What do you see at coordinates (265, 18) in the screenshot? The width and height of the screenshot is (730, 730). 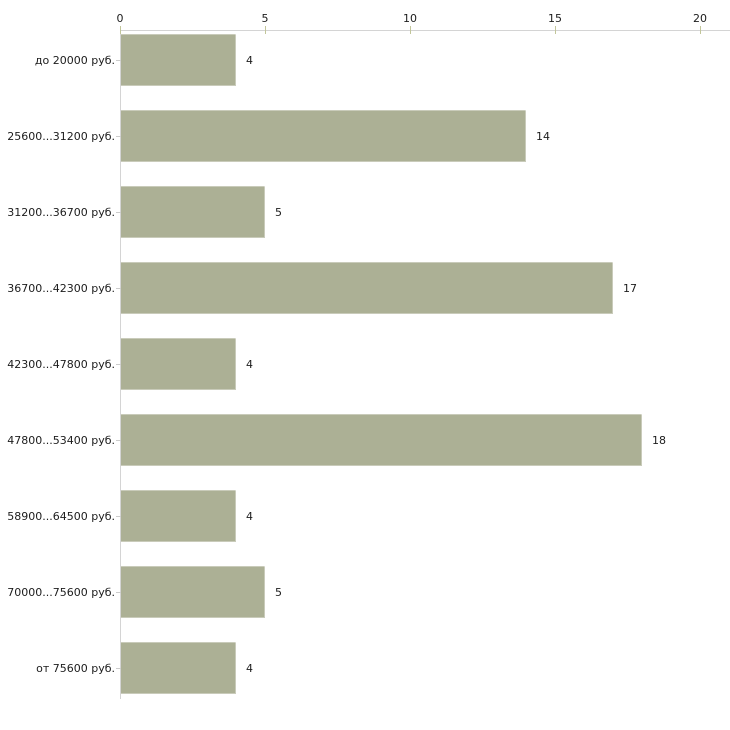 I see `x-axis-tick-label: 5` at bounding box center [265, 18].